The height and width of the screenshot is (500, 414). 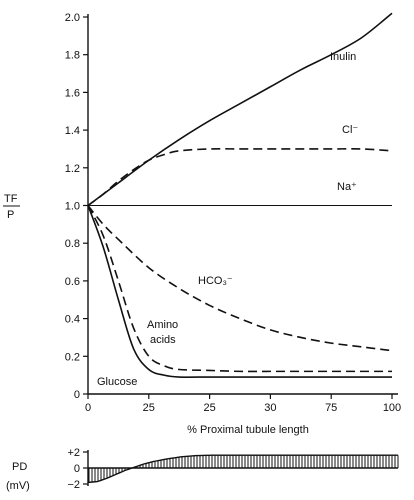 I want to click on y-tick-label: 1.0, so click(x=72, y=207).